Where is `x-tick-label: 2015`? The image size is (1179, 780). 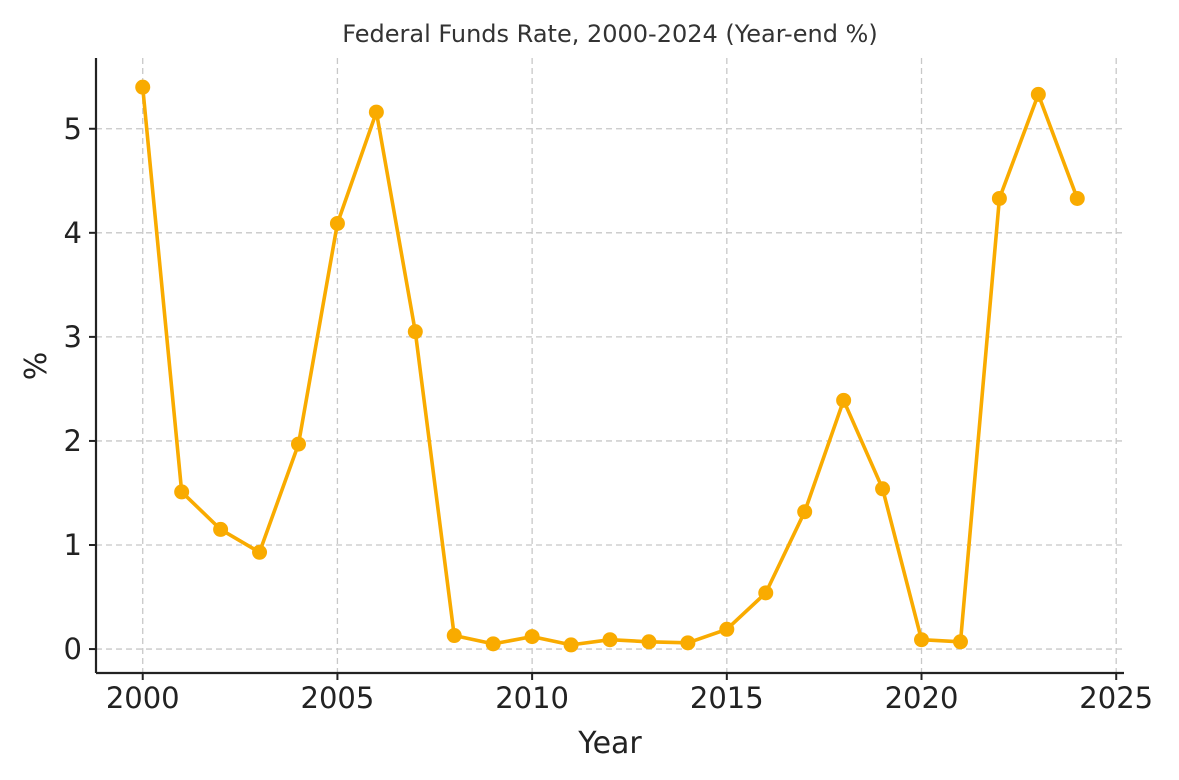
x-tick-label: 2015 is located at coordinates (727, 698).